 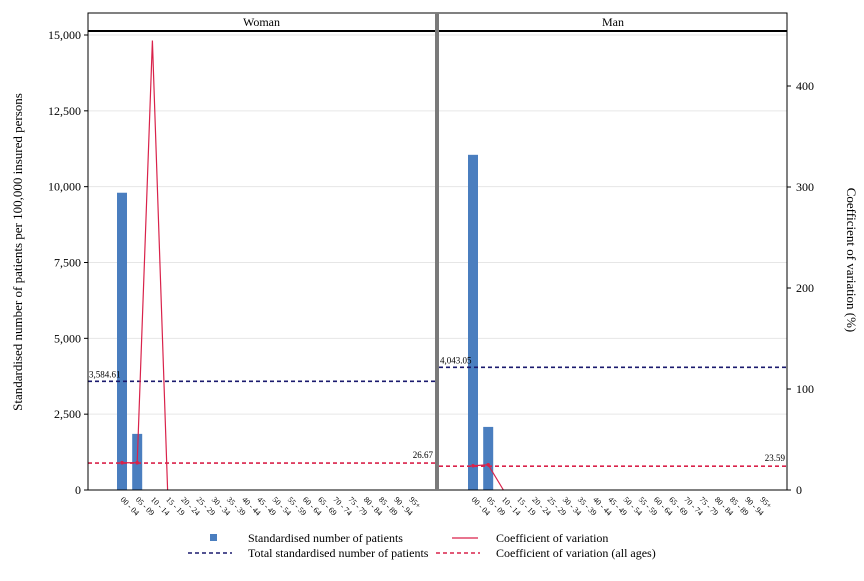 What do you see at coordinates (78, 490) in the screenshot?
I see `left-tick-label: 0` at bounding box center [78, 490].